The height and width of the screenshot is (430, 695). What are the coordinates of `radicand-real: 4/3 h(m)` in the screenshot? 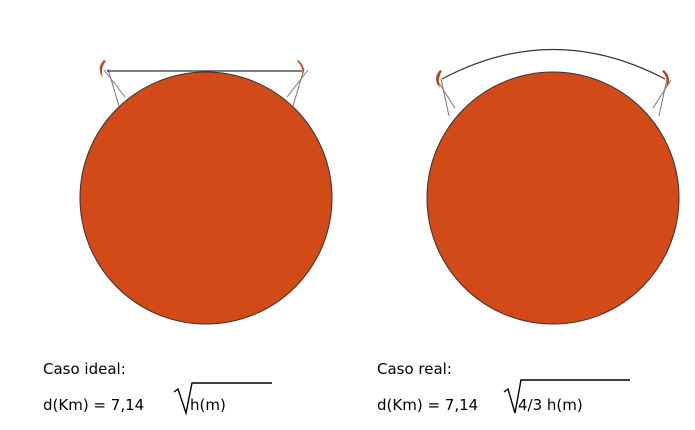 It's located at (550, 405).